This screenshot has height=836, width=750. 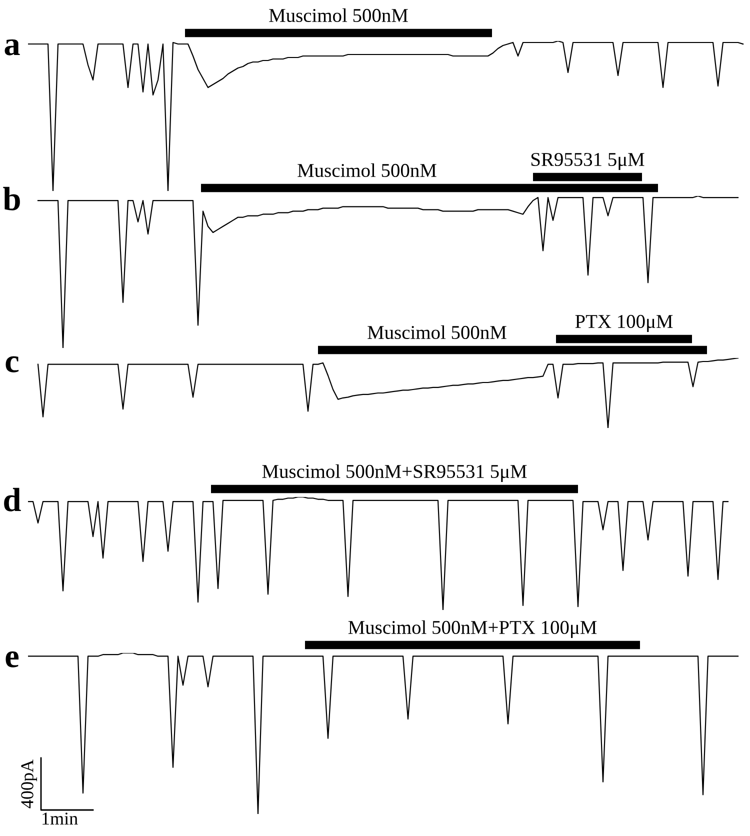 I want to click on chart-title: b, so click(x=11, y=198).